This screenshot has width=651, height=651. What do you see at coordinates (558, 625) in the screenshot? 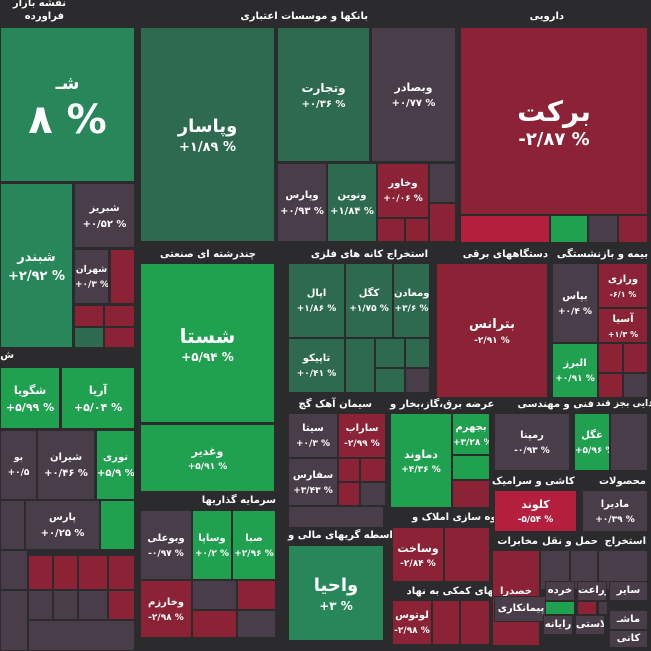
I see `tile-rayaneh: رایانه` at bounding box center [558, 625].